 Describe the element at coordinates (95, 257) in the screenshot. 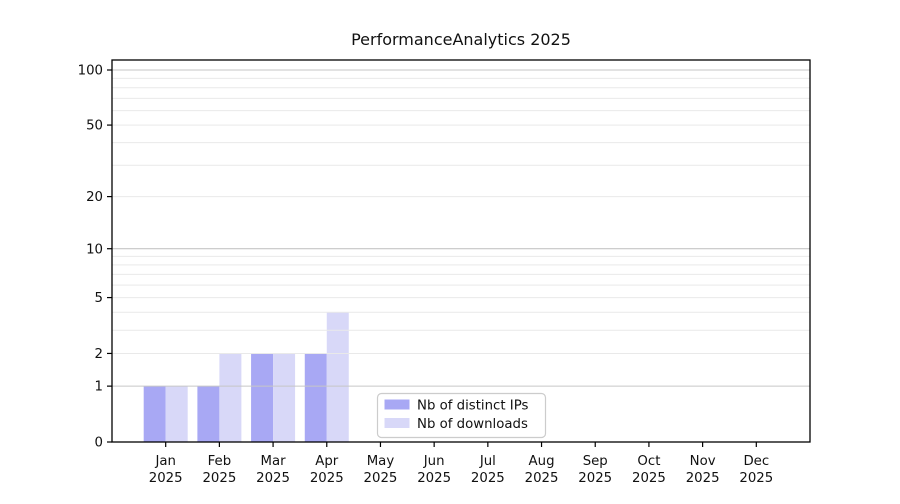

I see `y-axis: 0 1 2 5 10 20 50 100` at that location.